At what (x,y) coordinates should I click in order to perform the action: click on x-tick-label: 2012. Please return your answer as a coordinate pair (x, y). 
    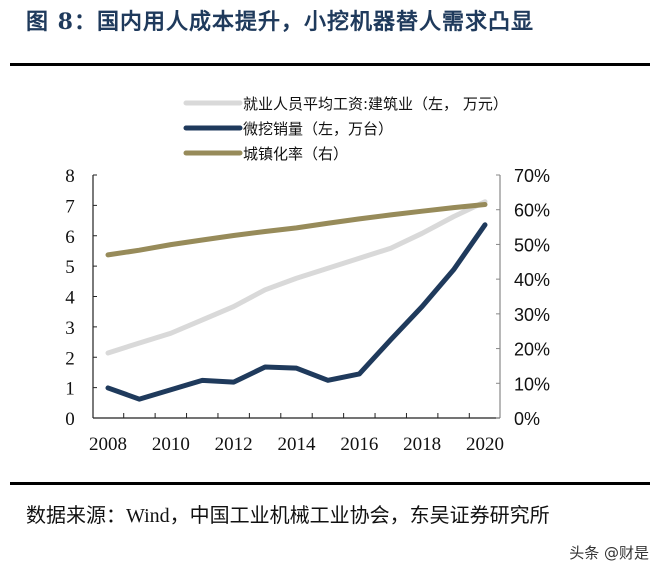
    Looking at the image, I should click on (234, 444).